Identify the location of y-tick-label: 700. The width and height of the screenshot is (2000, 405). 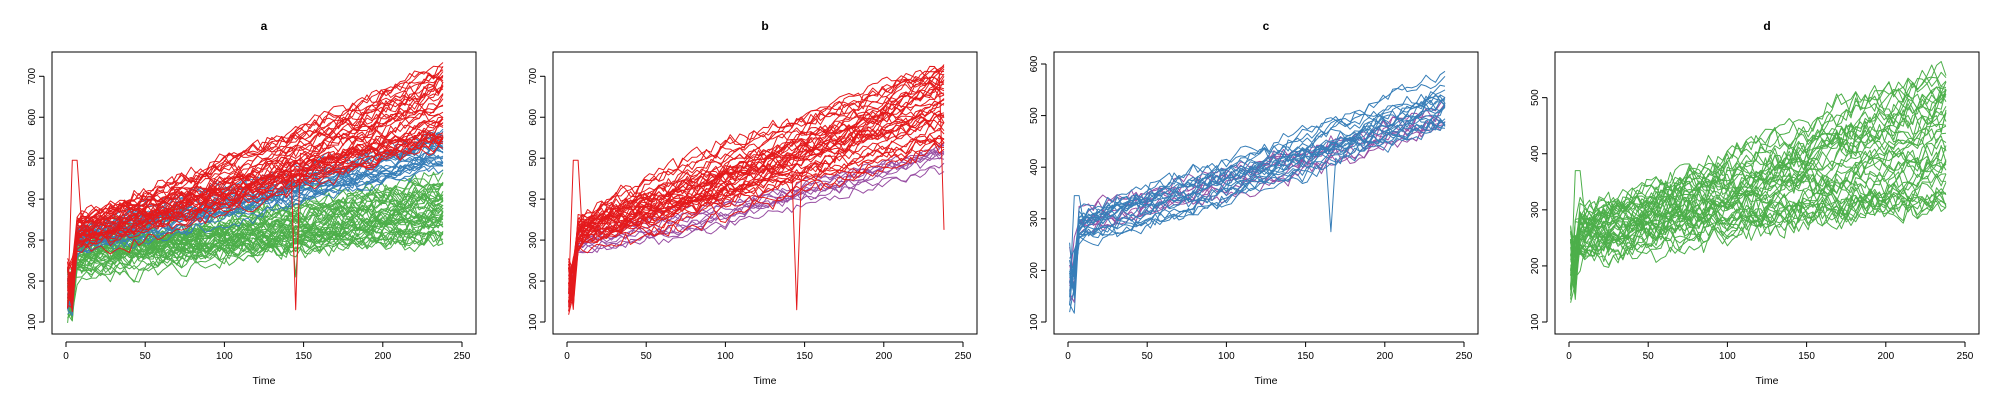
(533, 76).